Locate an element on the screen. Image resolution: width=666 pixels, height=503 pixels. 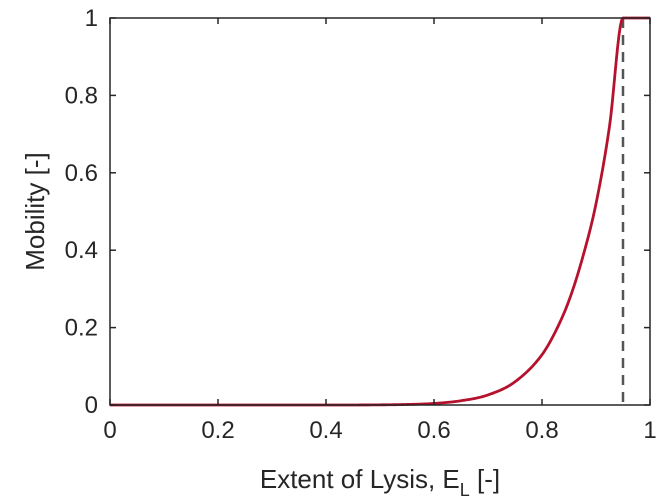
x-axis-label: Extent of Lysis, EL [-] is located at coordinates (380, 482).